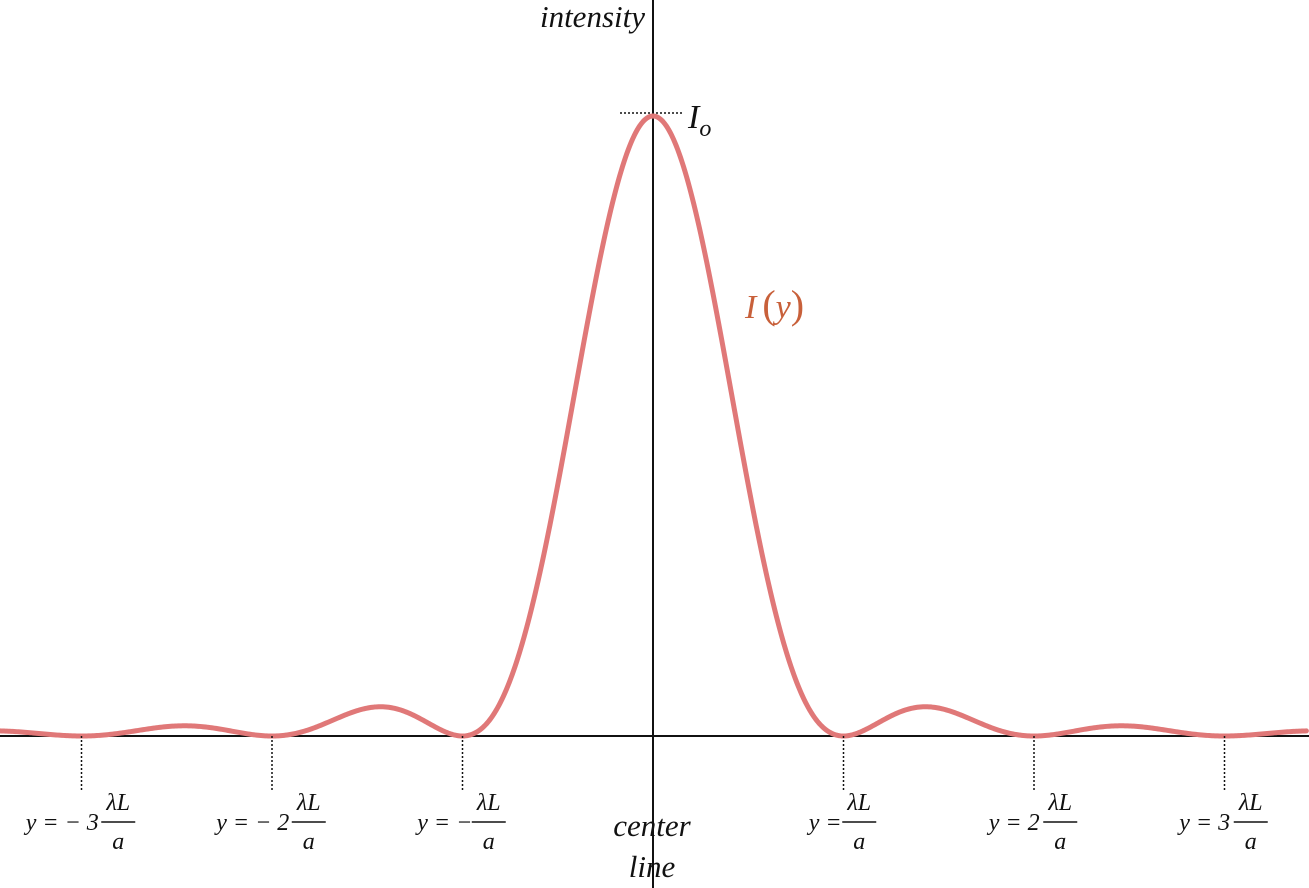  Describe the element at coordinates (443, 823) in the screenshot. I see `tick-label-prefix: y = −` at that location.